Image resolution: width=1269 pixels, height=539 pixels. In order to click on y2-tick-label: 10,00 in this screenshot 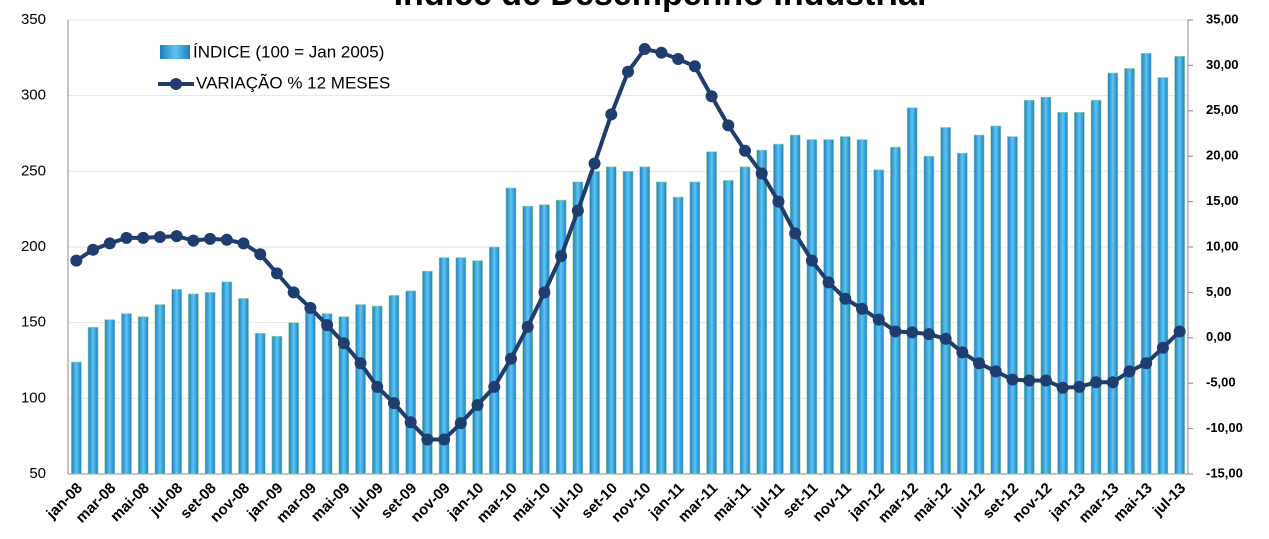, I will do `click(1222, 245)`.